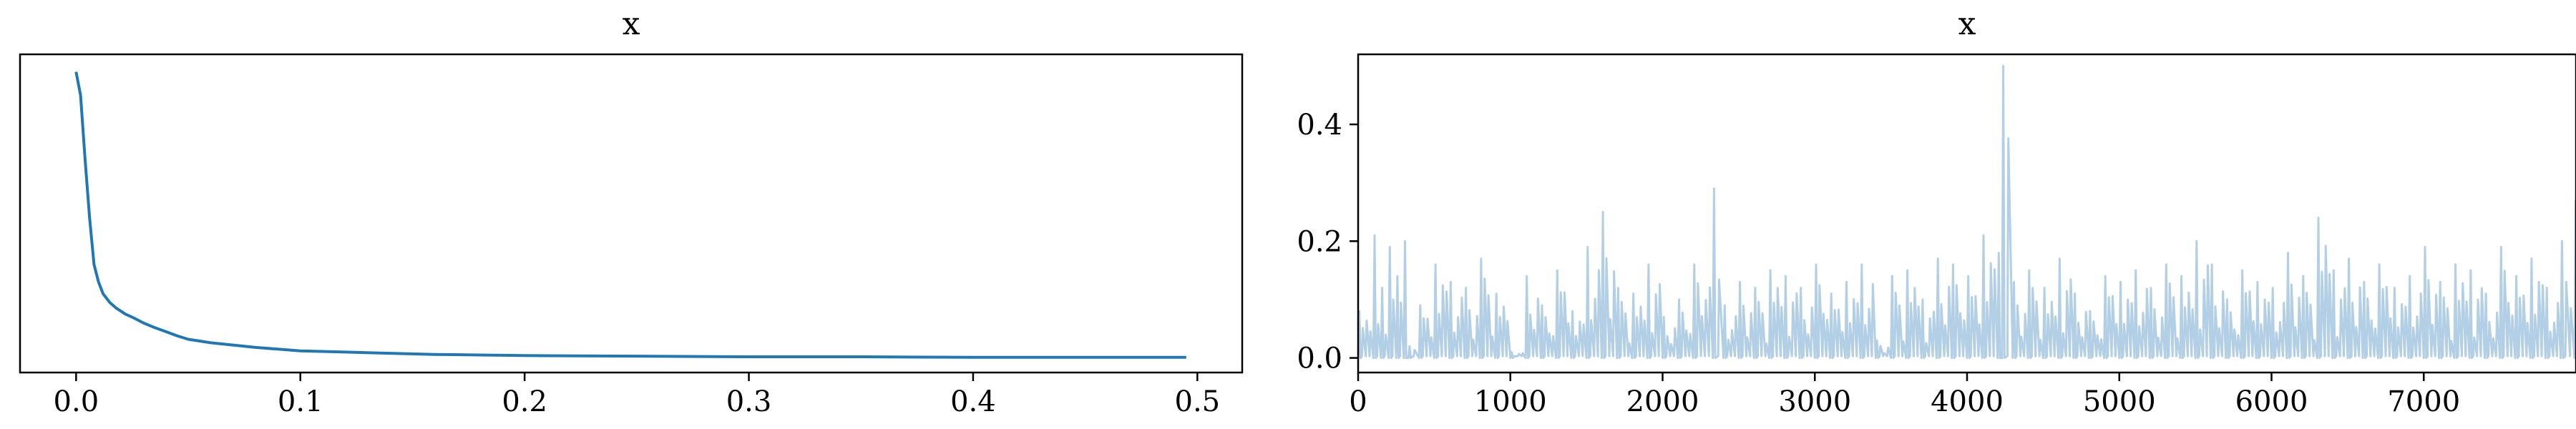 This screenshot has height=429, width=2576. I want to click on density-panel-title: x, so click(631, 24).